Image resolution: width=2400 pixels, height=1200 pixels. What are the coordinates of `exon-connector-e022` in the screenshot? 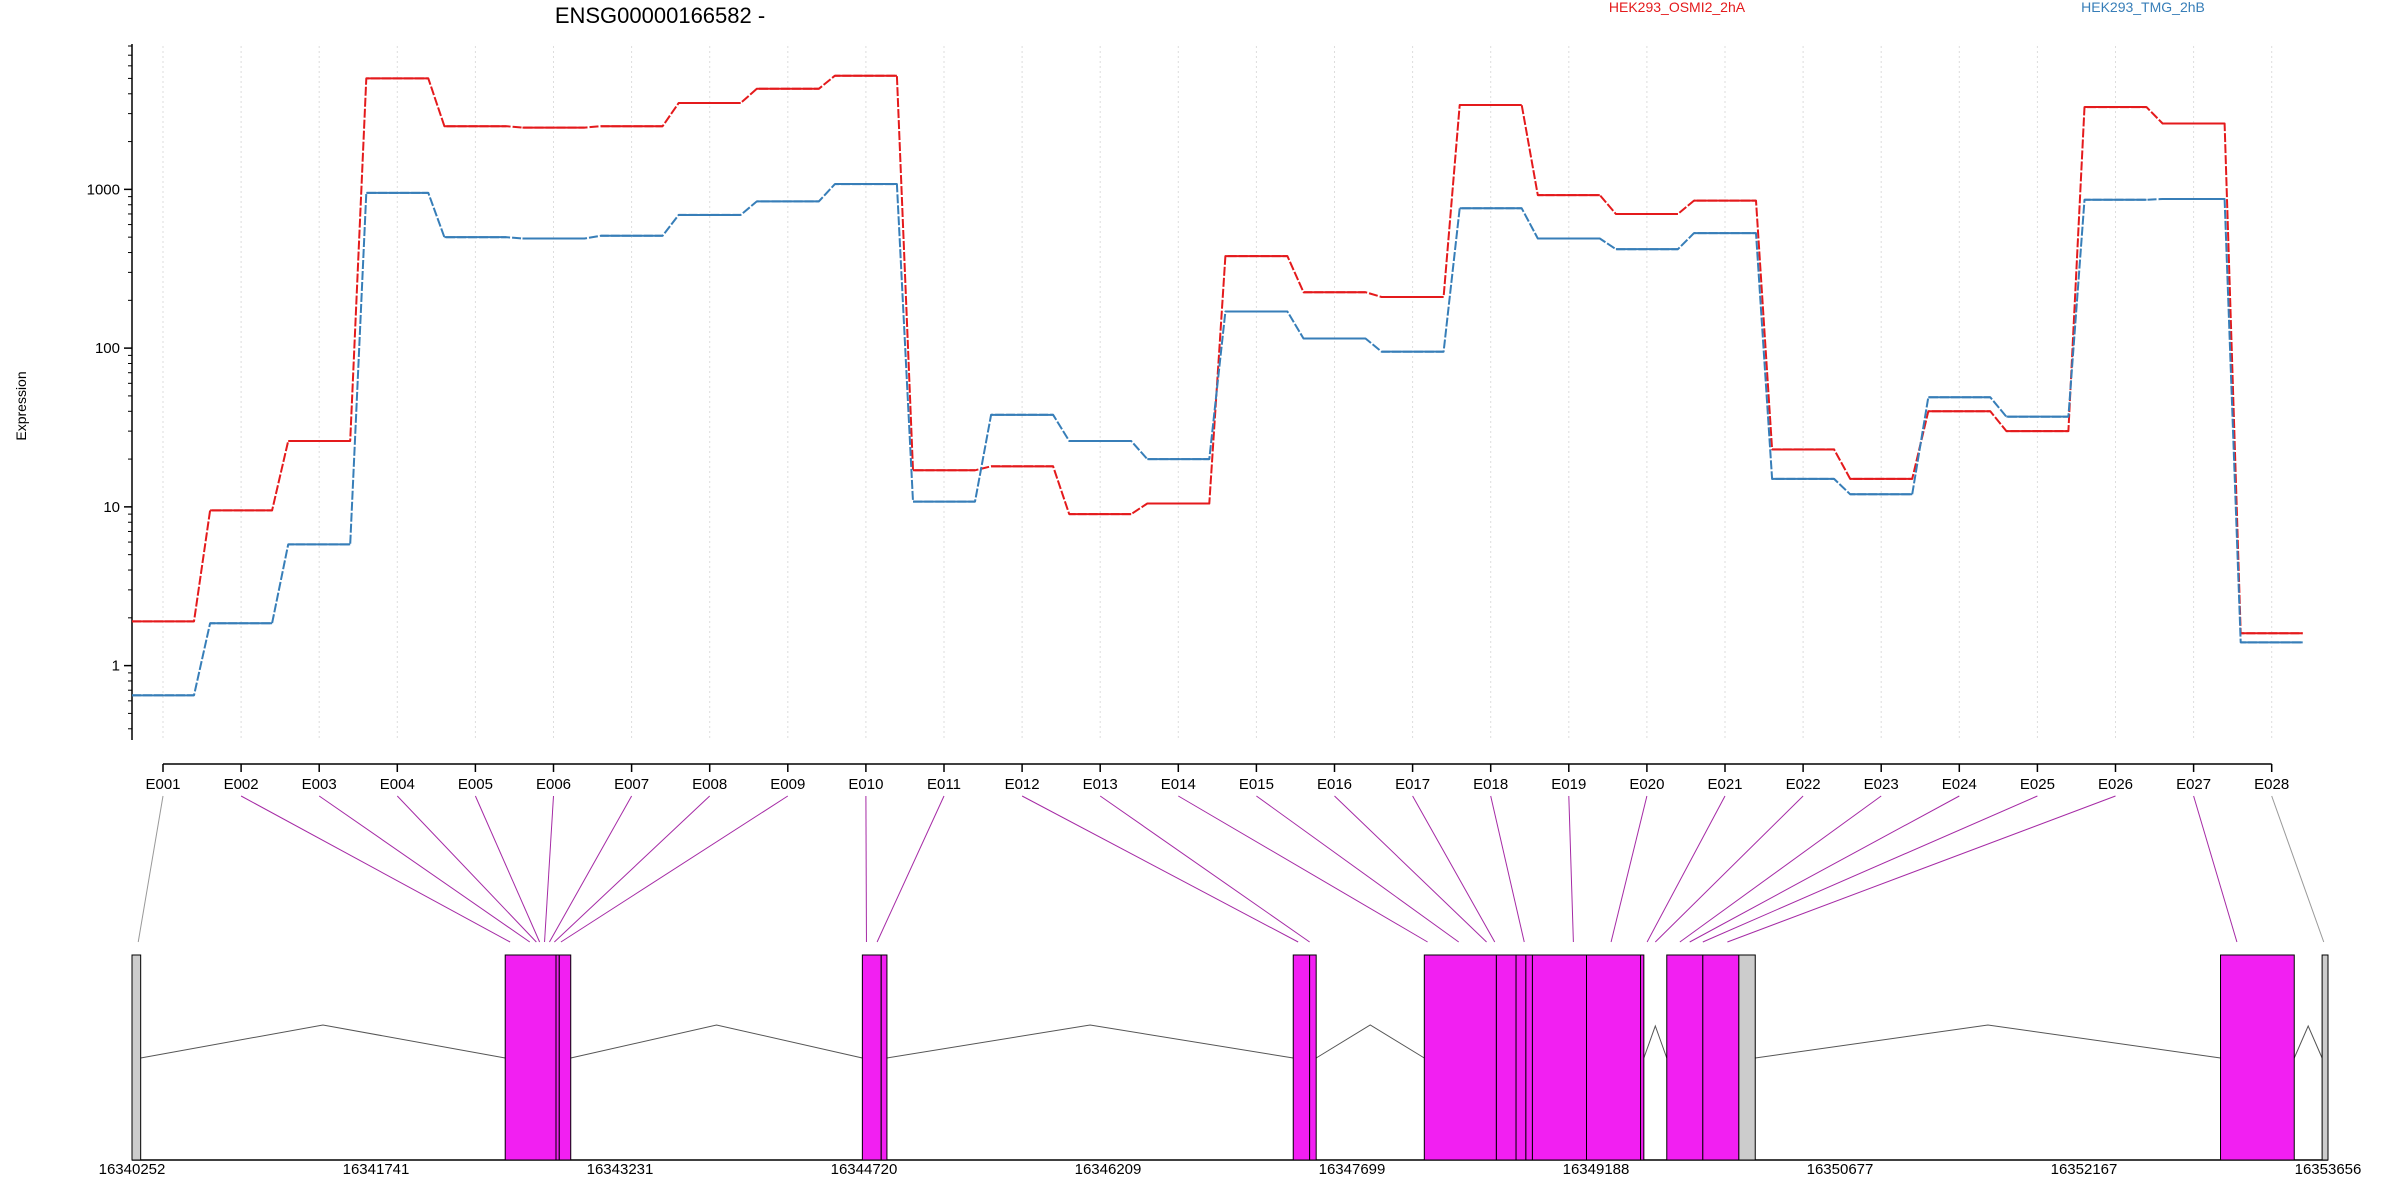 It's located at (1729, 869).